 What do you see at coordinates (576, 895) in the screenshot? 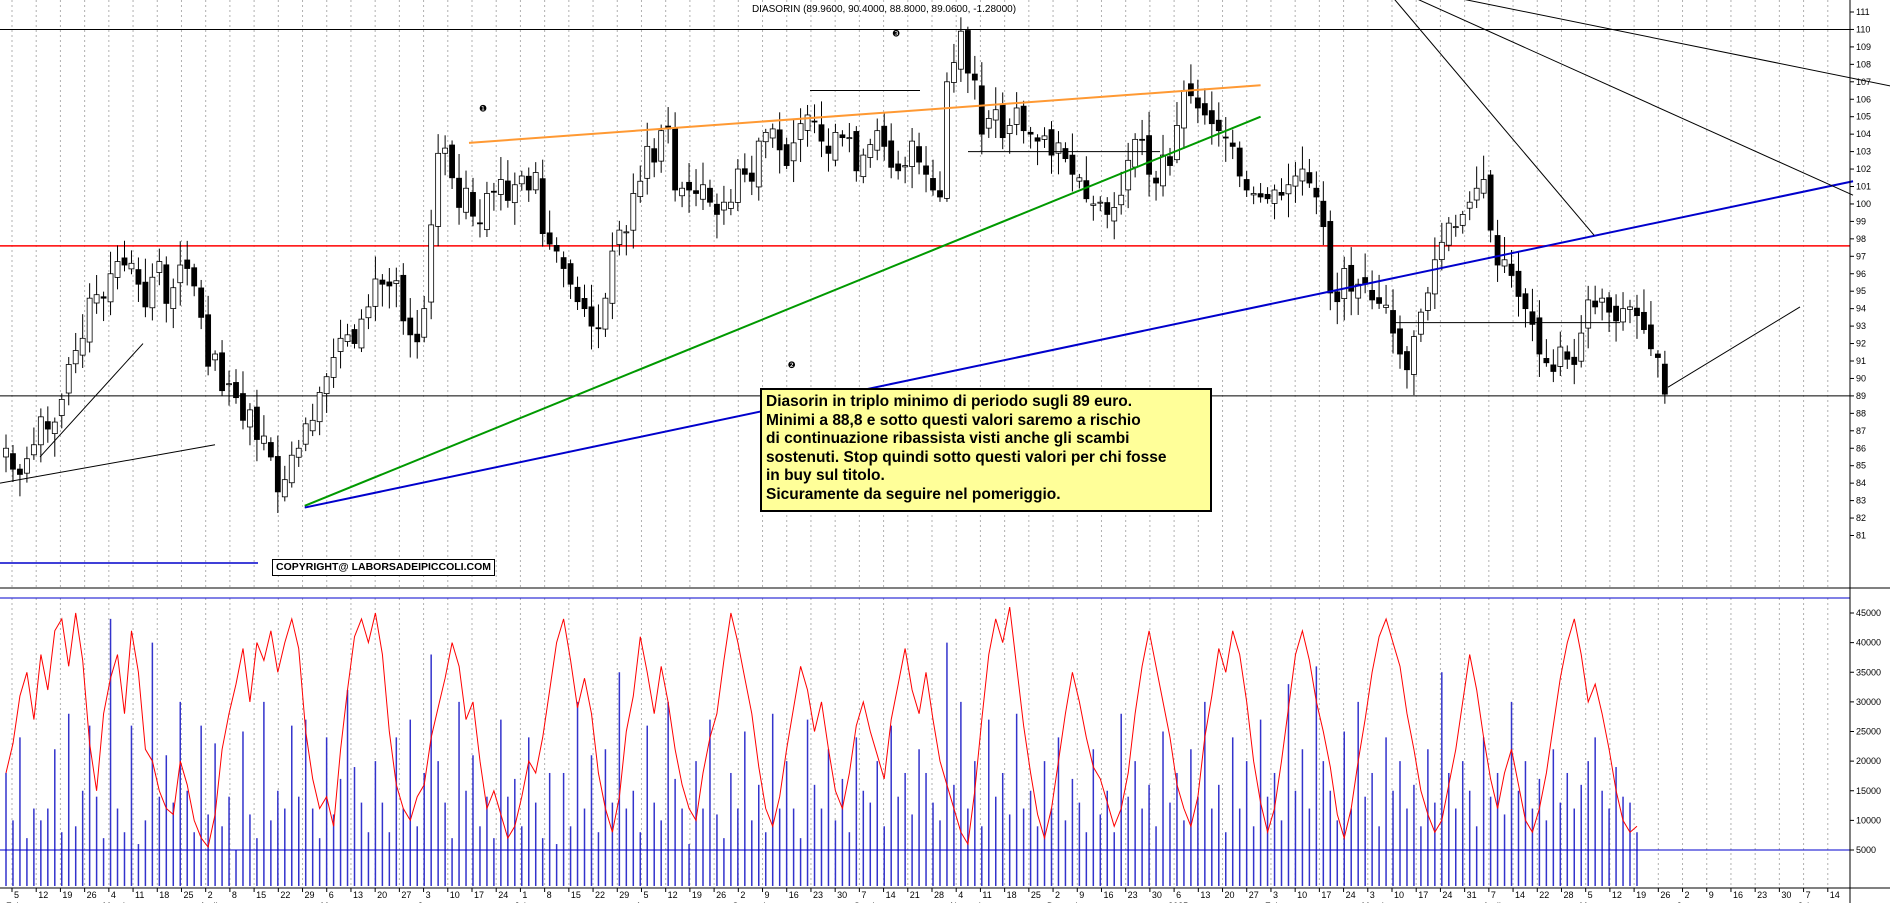
I see `date-tick-label: 15` at bounding box center [576, 895].